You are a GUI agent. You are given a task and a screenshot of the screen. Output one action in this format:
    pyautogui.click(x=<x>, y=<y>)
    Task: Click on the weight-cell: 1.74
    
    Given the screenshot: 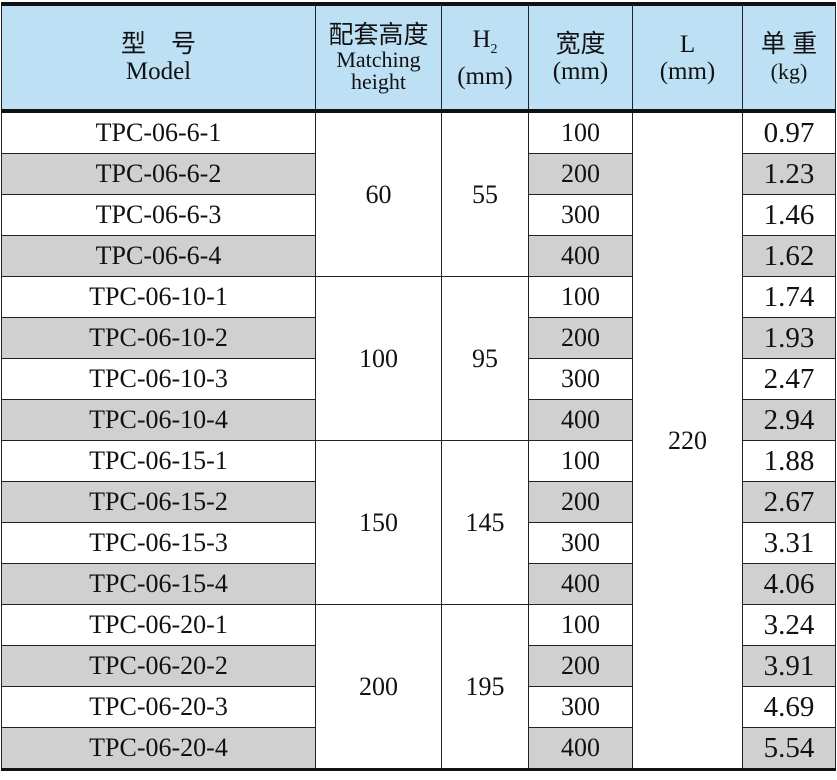 What is the action you would take?
    pyautogui.click(x=789, y=297)
    